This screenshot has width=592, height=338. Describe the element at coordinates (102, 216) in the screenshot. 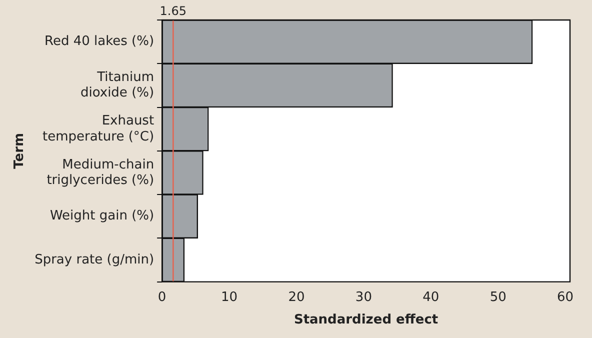

I see `y-tick-label: Weight gain (%)` at that location.